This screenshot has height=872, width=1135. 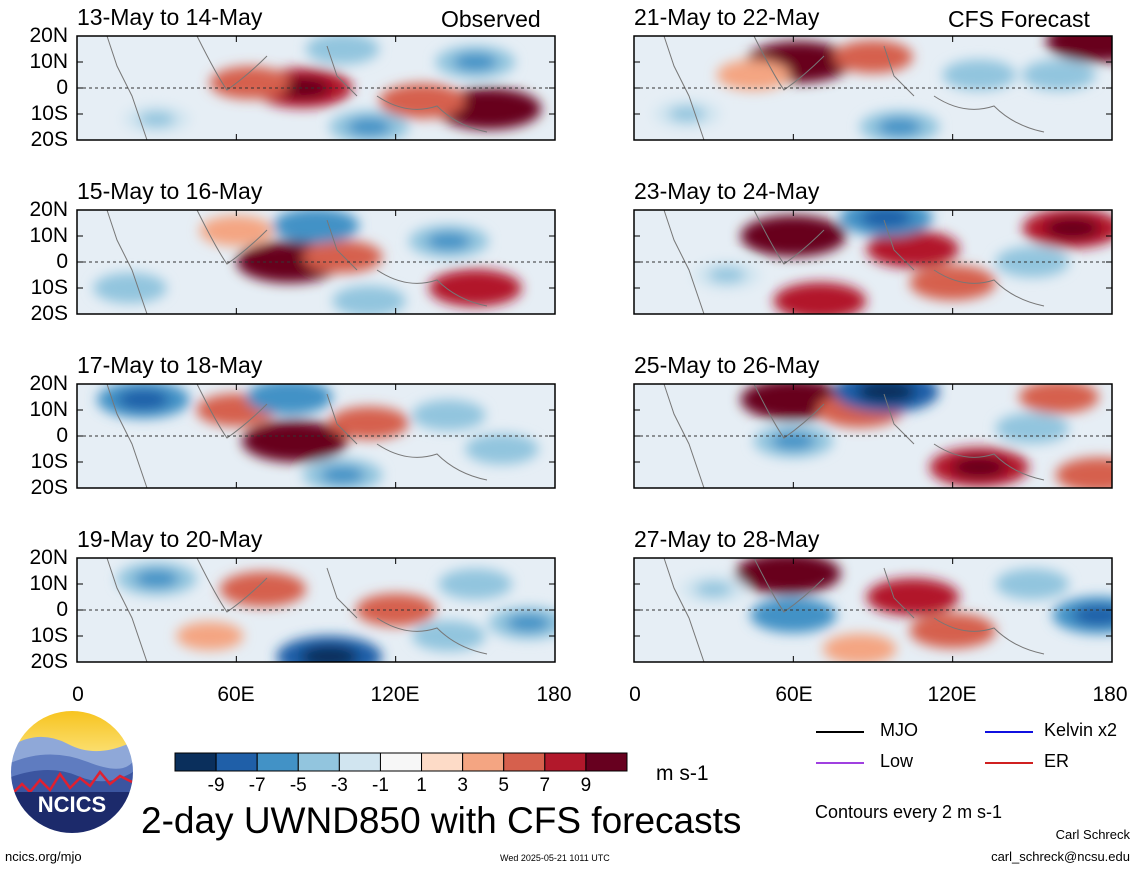 I want to click on panel-title-5: 21-May to 22-May, so click(x=727, y=17).